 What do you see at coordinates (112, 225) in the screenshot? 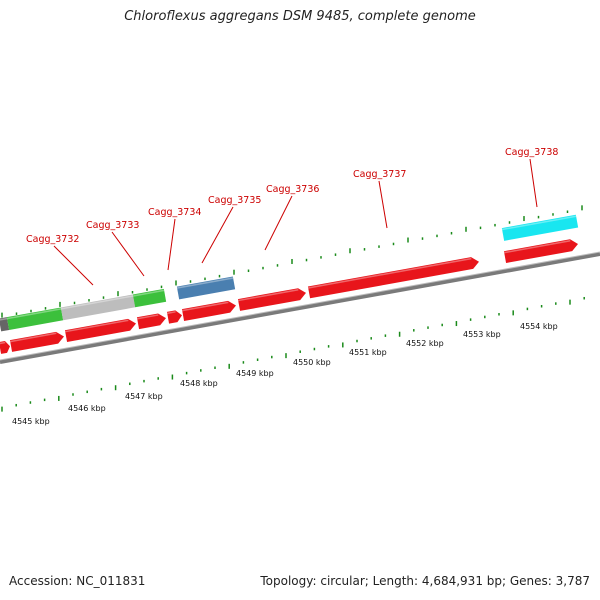
I see `gene-label: Cagg_3733` at bounding box center [112, 225].